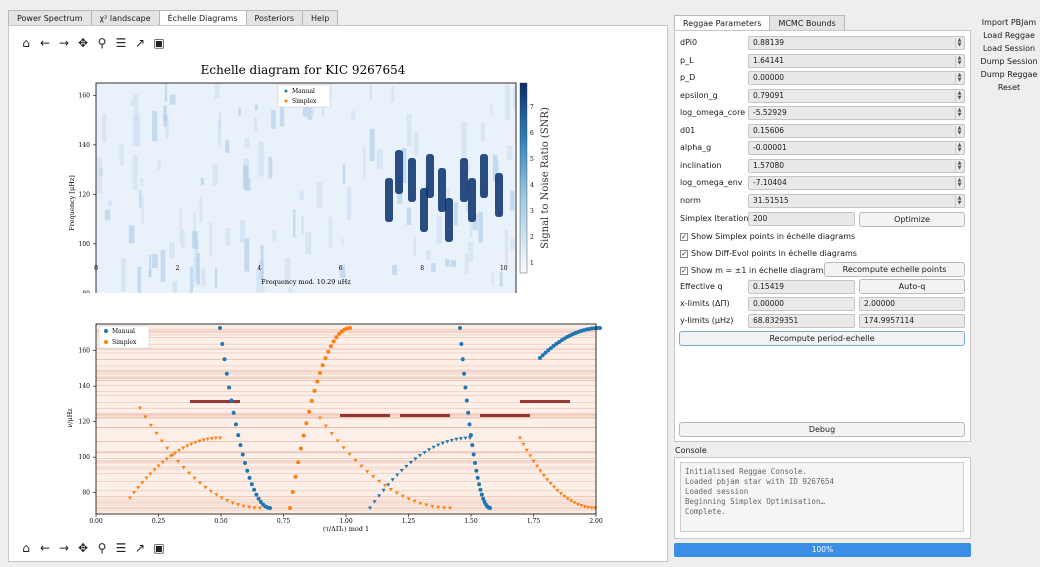 The image size is (1040, 567). I want to click on show-simplex-checkbox: ✓ Show Simplex points in échelle diagrams, so click(768, 236).